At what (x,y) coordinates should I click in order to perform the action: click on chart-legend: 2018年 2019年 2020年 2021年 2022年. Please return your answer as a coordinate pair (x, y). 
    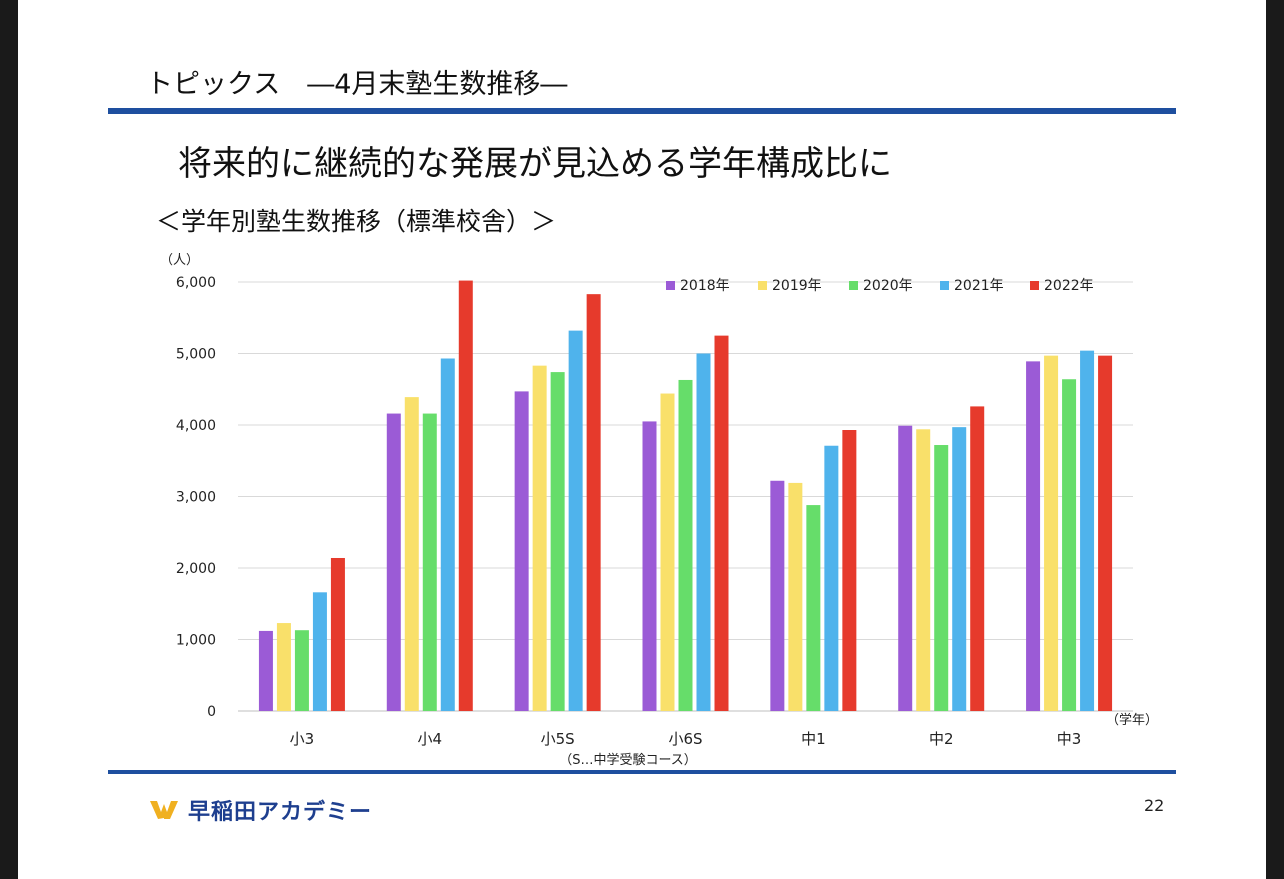
    Looking at the image, I should click on (880, 286).